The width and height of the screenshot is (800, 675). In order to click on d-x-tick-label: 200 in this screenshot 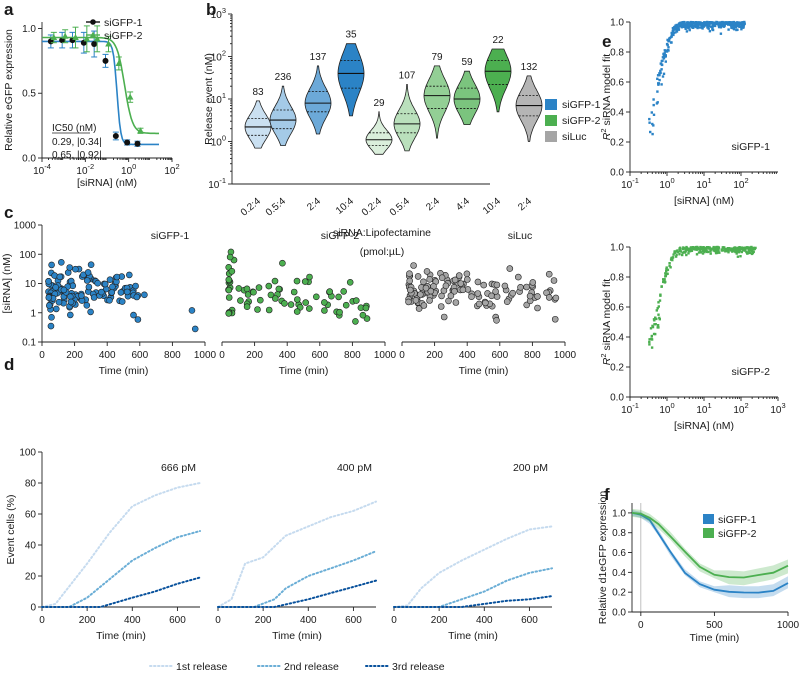, I will do `click(87, 620)`.